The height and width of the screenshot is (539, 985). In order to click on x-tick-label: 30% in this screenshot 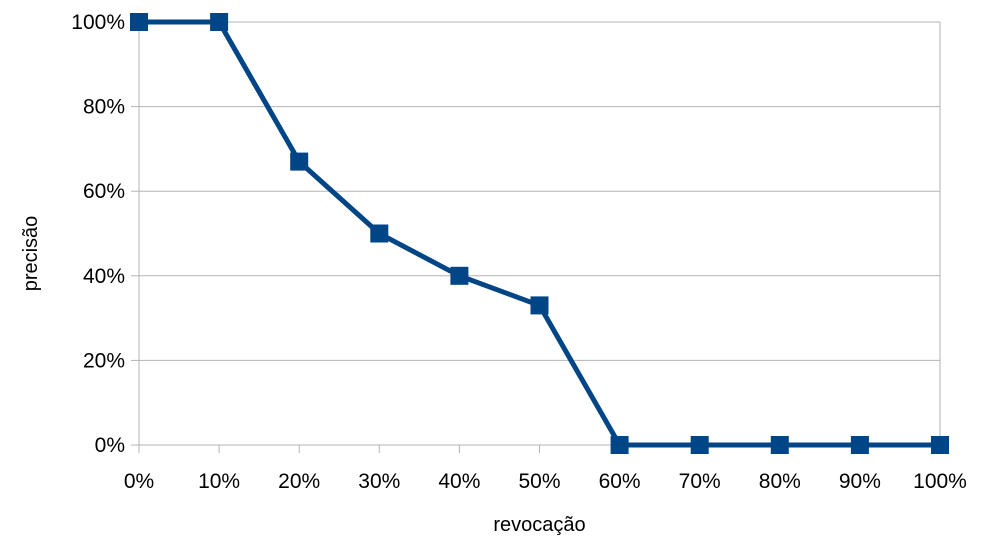, I will do `click(379, 481)`.